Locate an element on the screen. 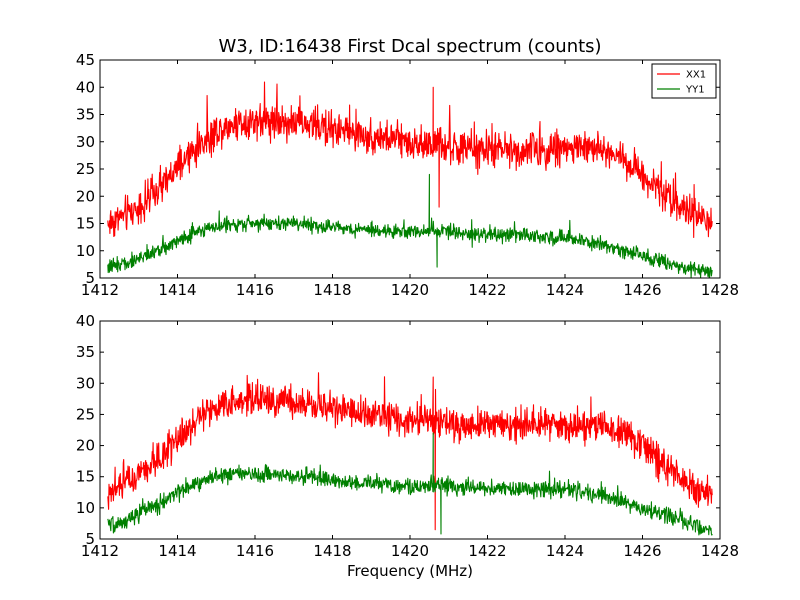 The image size is (800, 600). legend-box is located at coordinates (684, 81).